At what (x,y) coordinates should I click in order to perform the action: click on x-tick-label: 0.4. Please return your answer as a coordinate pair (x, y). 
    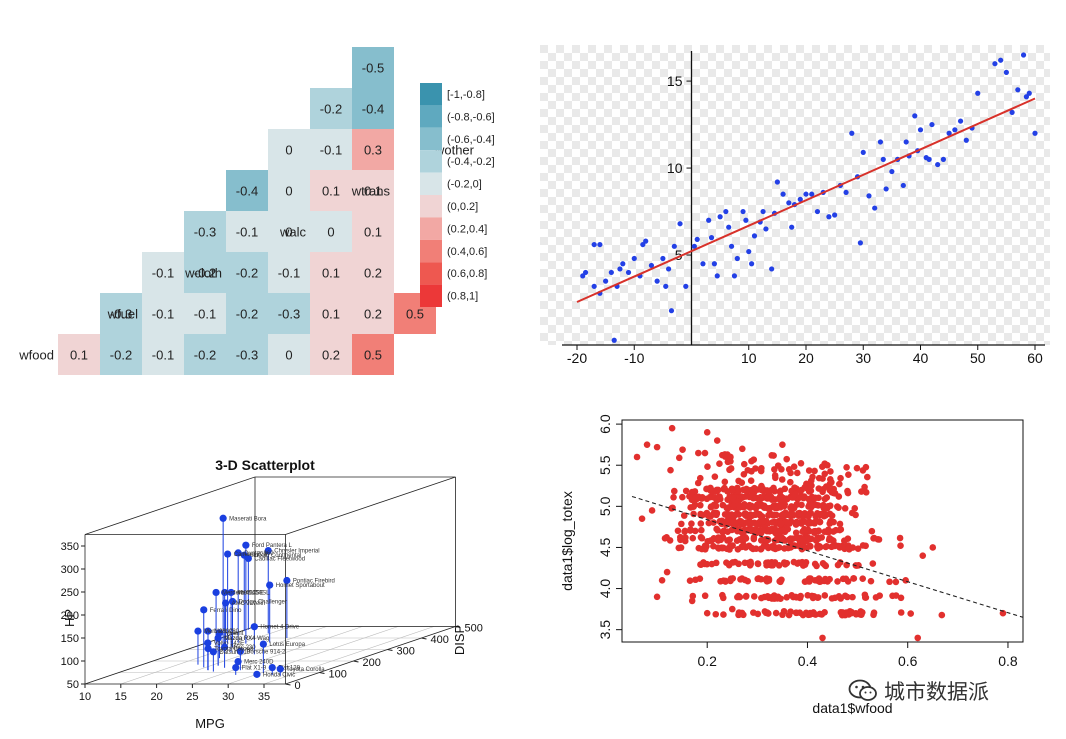
    Looking at the image, I should click on (808, 661).